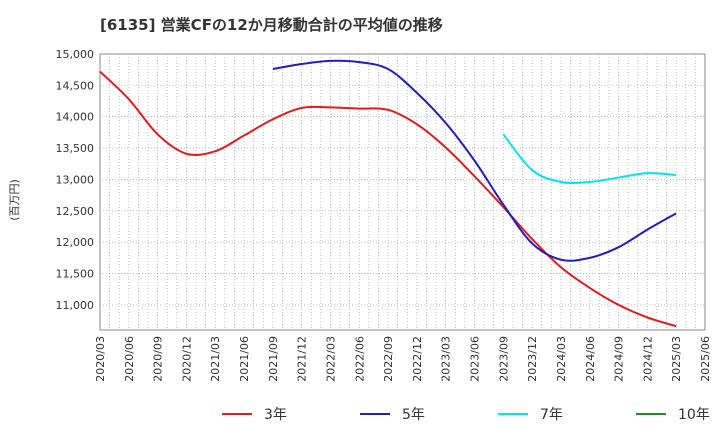  Describe the element at coordinates (417, 359) in the screenshot. I see `x-tick-label: 2022/12` at that location.